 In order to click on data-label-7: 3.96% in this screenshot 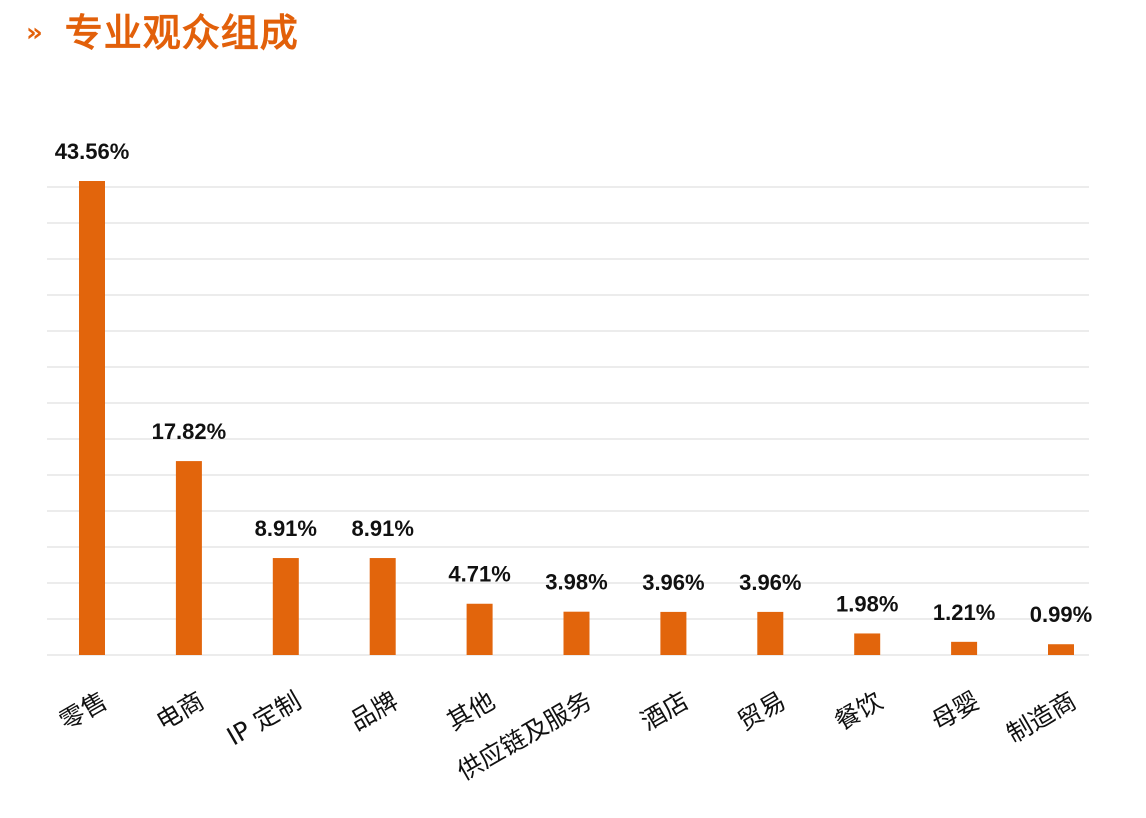, I will do `click(770, 582)`.